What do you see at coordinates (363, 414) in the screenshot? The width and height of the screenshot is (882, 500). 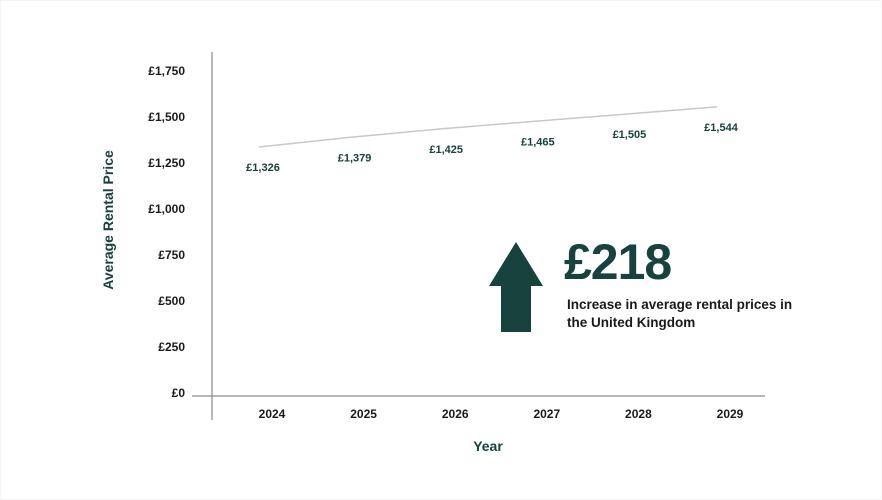 I see `x-tick-label: 2025` at bounding box center [363, 414].